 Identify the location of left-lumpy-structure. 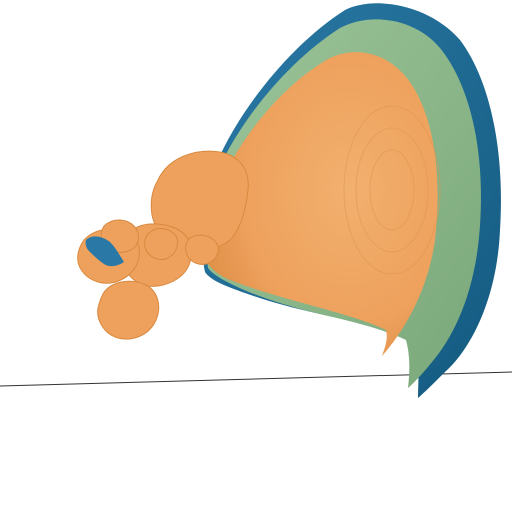
(163, 245).